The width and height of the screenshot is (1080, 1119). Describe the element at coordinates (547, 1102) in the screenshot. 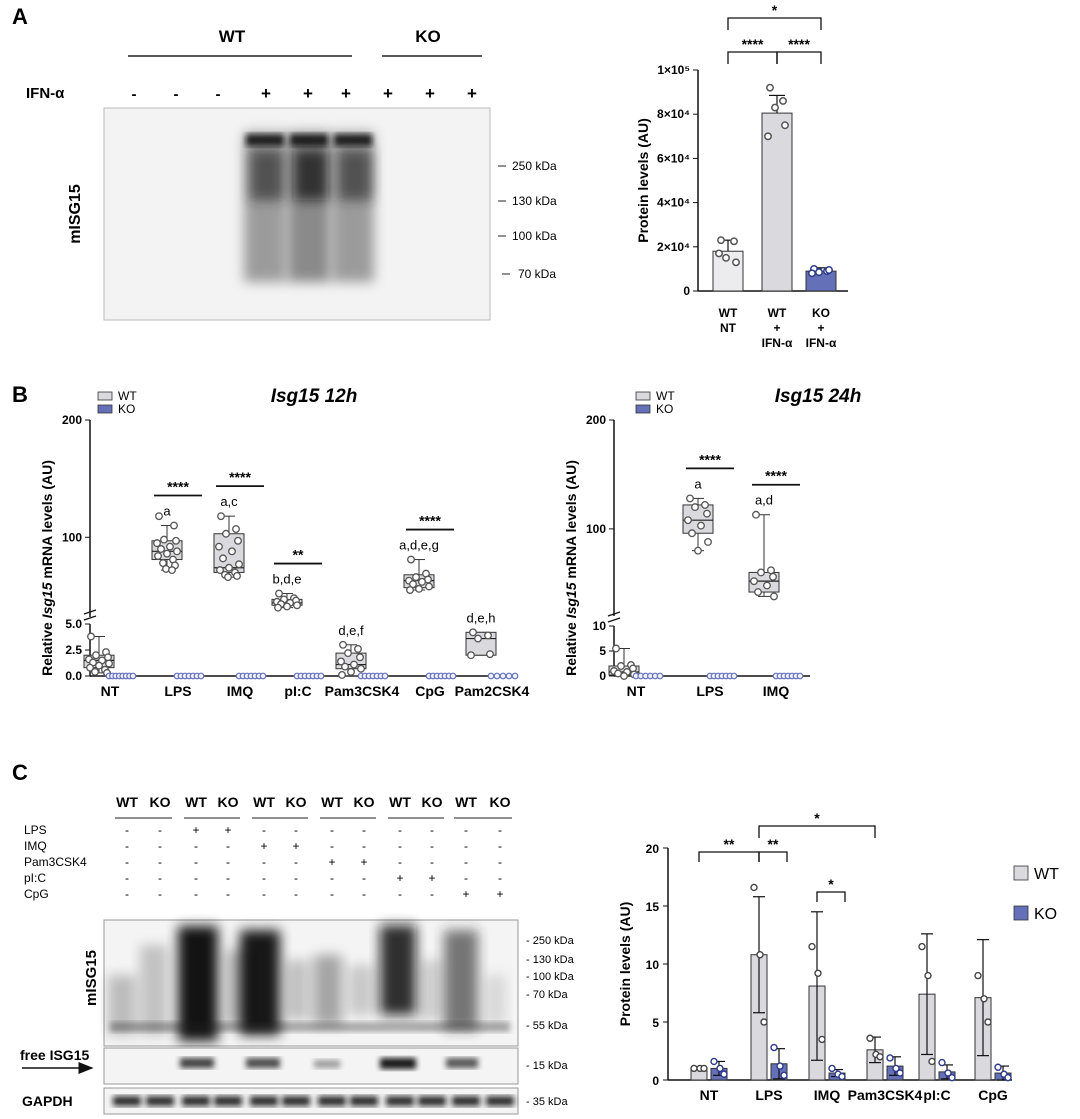

I see `blot-c-marker-gapdh: - 35 kDa` at that location.